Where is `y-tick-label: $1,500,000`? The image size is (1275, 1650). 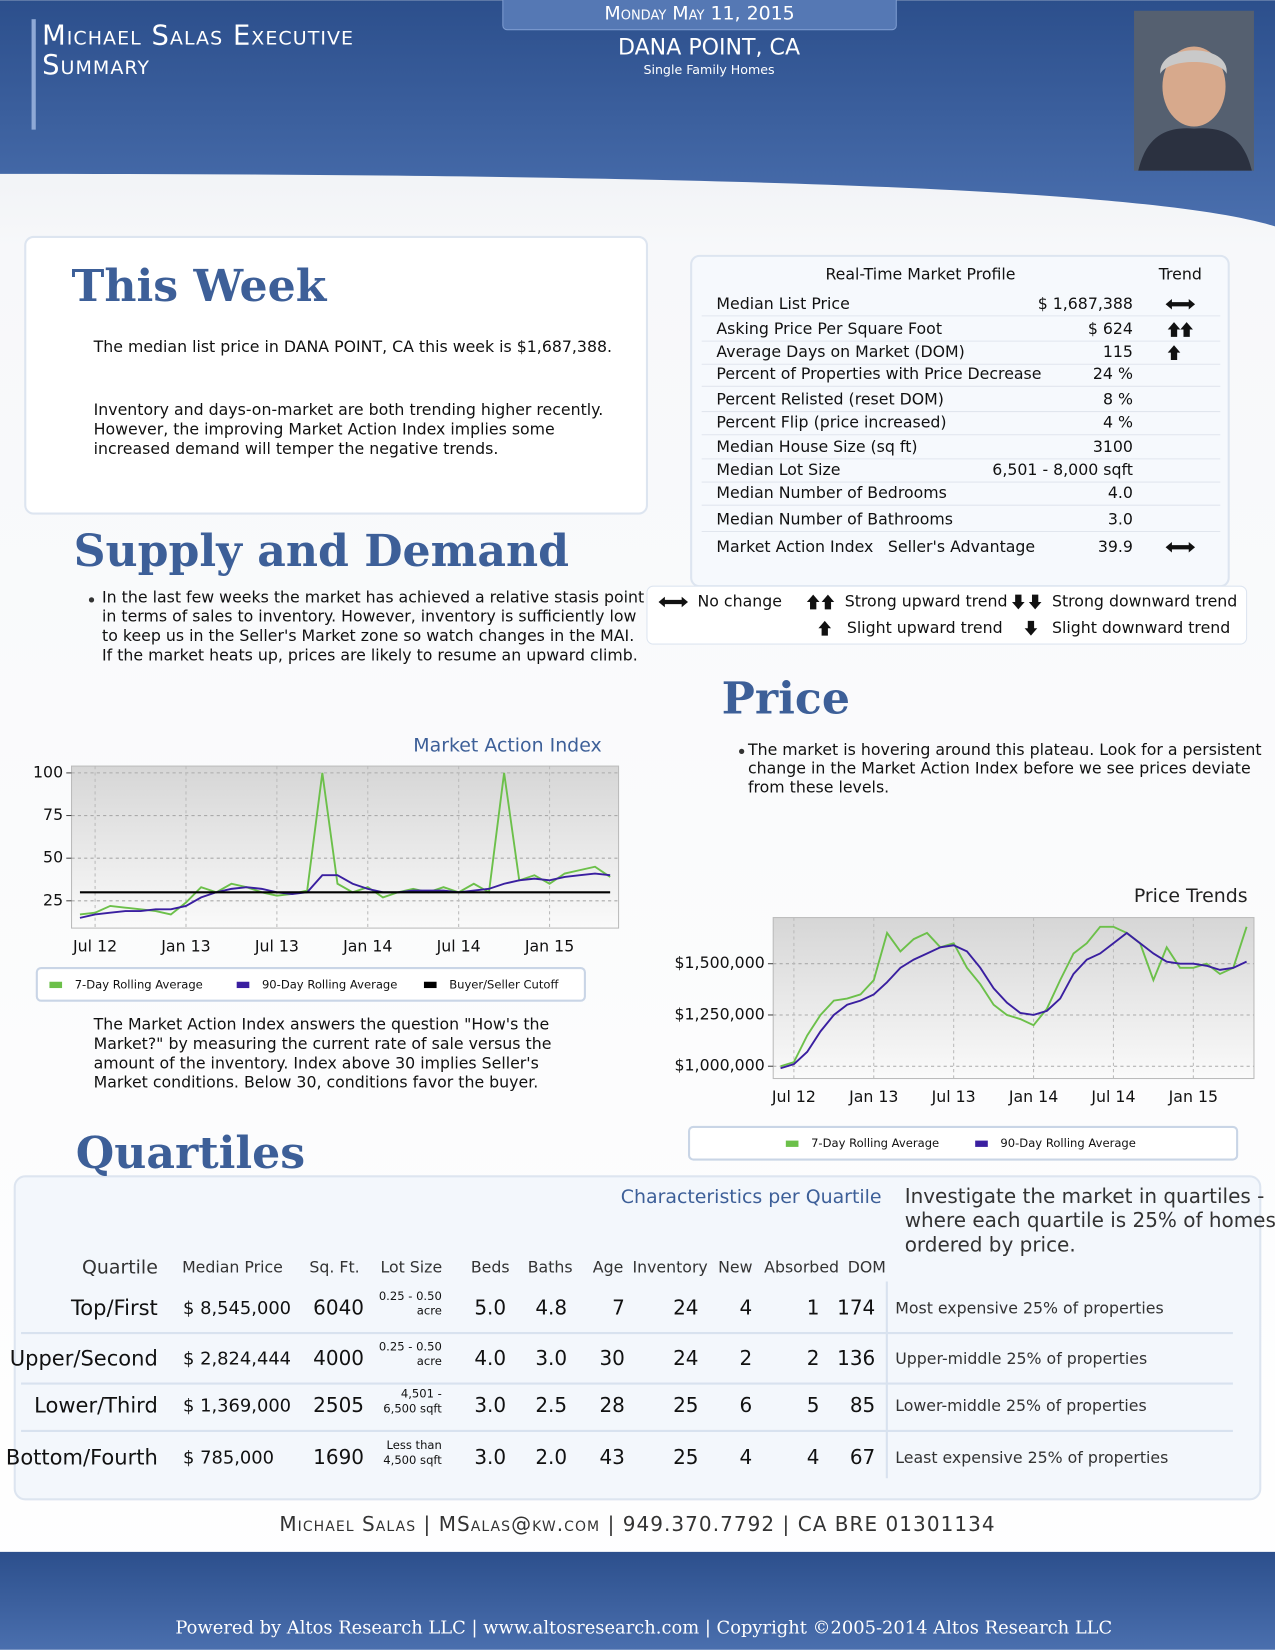
y-tick-label: $1,500,000 is located at coordinates (720, 962).